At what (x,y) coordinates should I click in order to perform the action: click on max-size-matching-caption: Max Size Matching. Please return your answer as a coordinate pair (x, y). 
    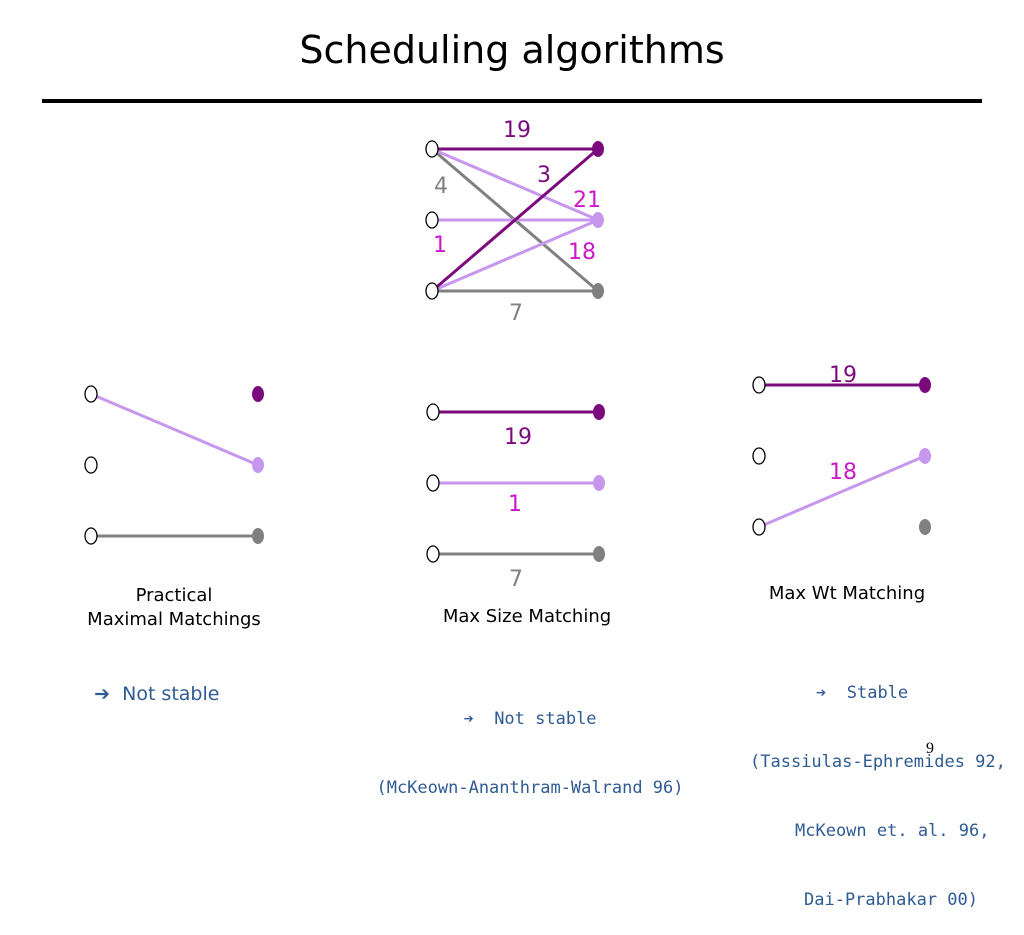
    Looking at the image, I should click on (527, 616).